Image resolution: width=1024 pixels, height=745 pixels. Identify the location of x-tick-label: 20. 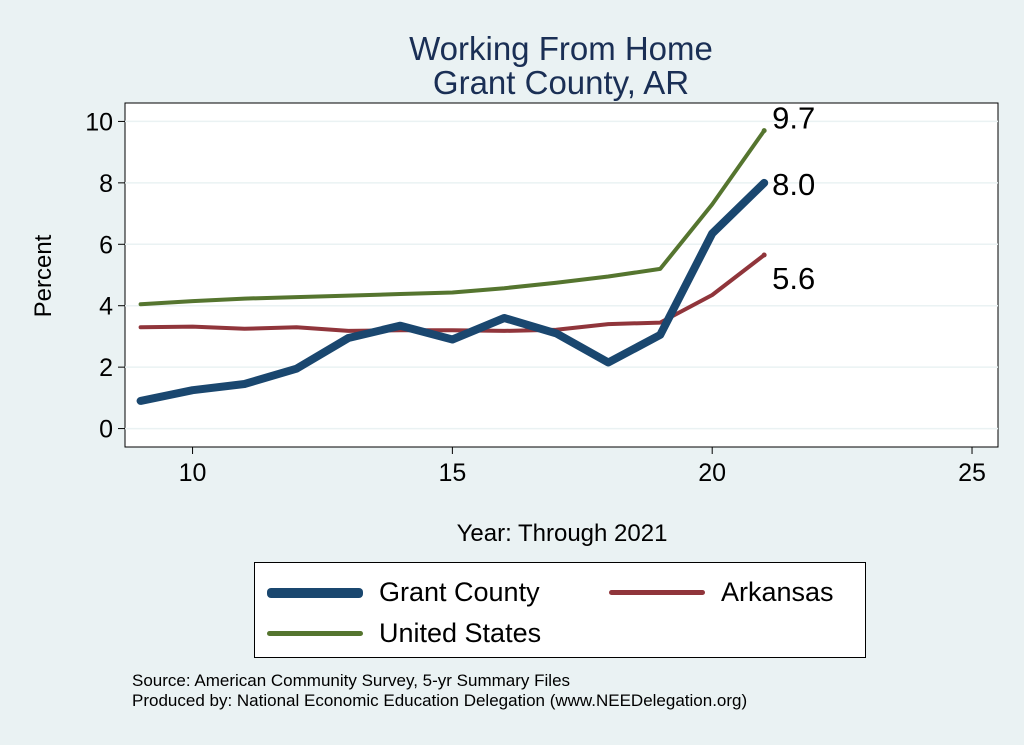
(712, 473).